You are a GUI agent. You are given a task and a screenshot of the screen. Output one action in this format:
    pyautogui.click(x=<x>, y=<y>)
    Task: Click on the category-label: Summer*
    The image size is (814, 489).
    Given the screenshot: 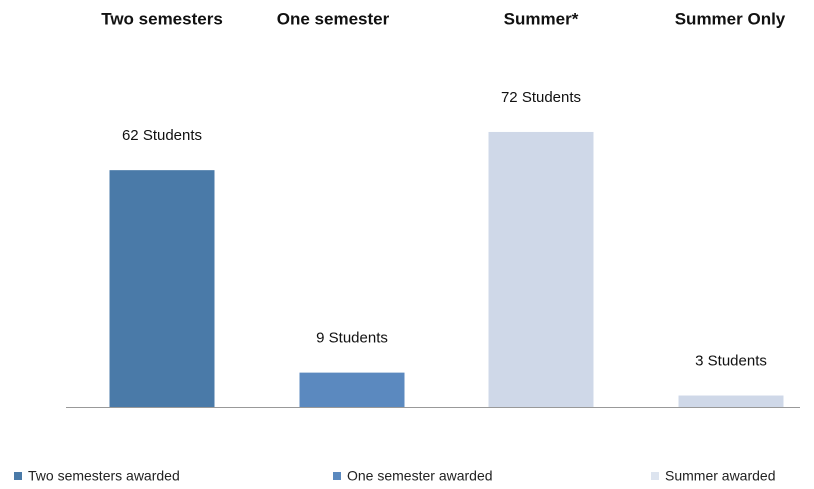 What is the action you would take?
    pyautogui.click(x=541, y=18)
    